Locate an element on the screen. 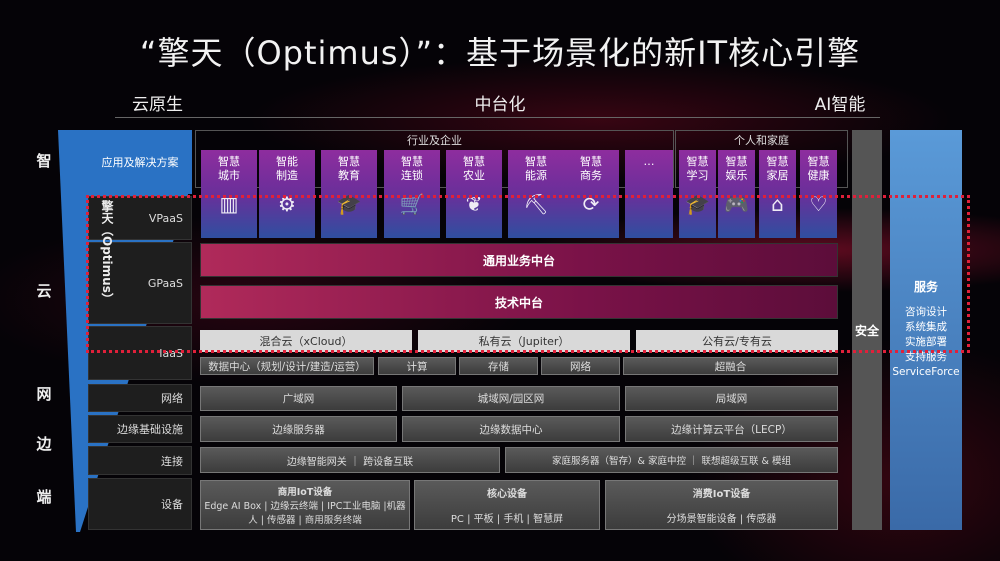  solution-tile: 智慧 连锁 🛒 is located at coordinates (412, 194).